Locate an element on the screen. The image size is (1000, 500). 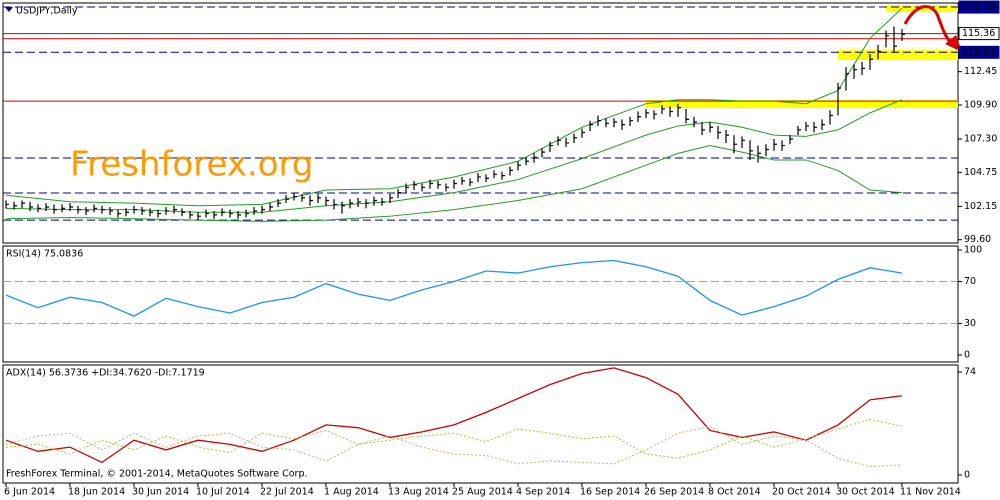
y-tick-label: 0 is located at coordinates (967, 354).